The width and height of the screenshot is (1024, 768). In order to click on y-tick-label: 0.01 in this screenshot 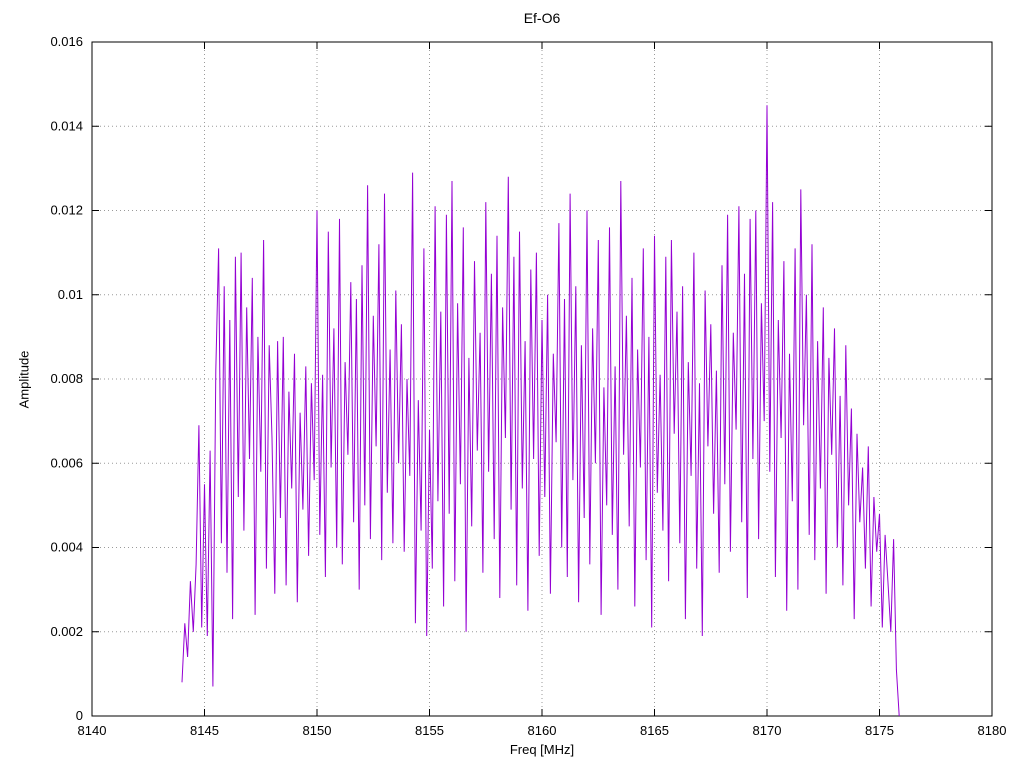, I will do `click(70, 294)`.